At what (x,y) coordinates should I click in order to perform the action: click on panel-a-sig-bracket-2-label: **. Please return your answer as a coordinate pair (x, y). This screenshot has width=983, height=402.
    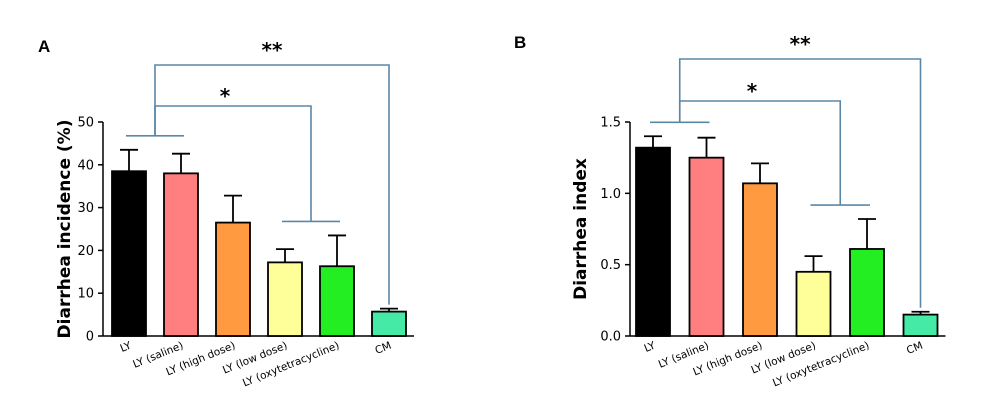
    Looking at the image, I should click on (272, 50).